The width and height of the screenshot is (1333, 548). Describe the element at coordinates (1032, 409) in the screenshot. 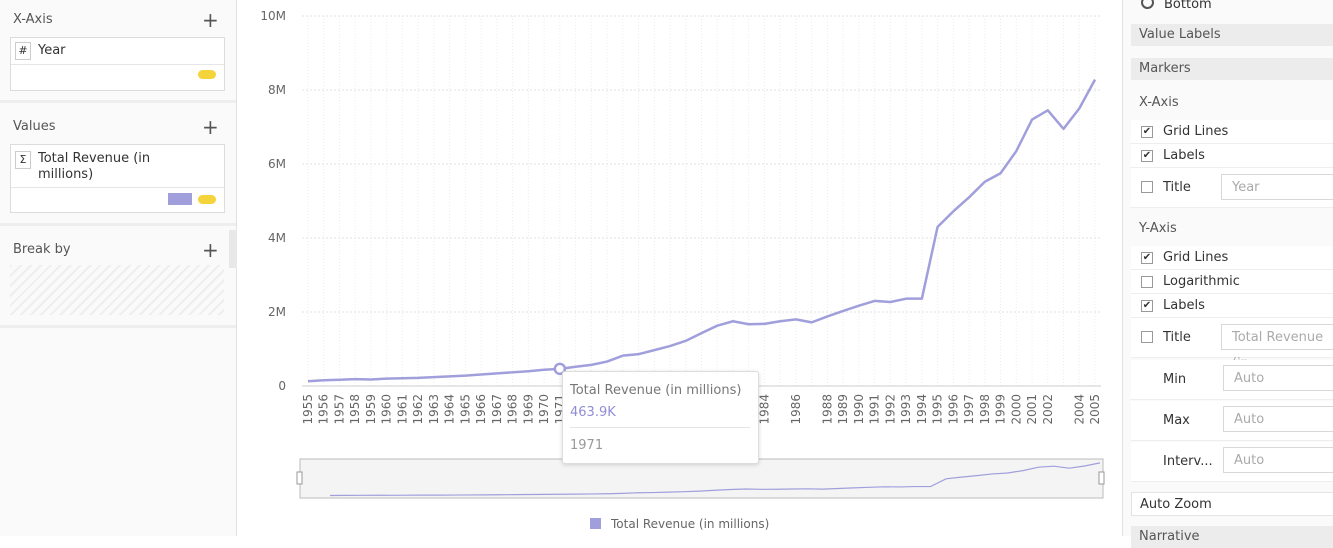

I see `x-tick-label: 2001` at that location.